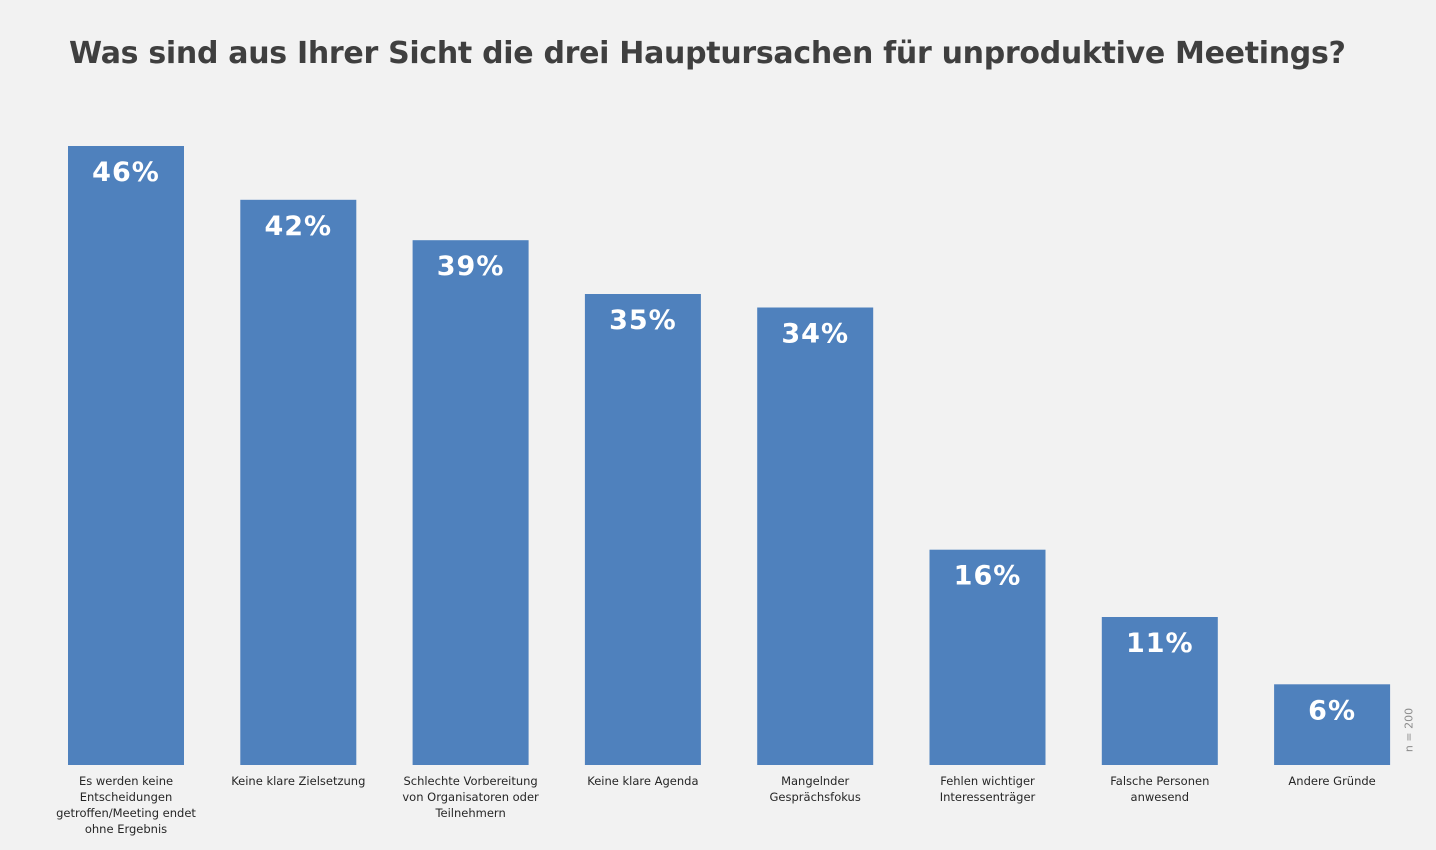 This screenshot has height=850, width=1436. What do you see at coordinates (815, 789) in the screenshot?
I see `category-label-5: Mangelnder Gesprächsfokus` at bounding box center [815, 789].